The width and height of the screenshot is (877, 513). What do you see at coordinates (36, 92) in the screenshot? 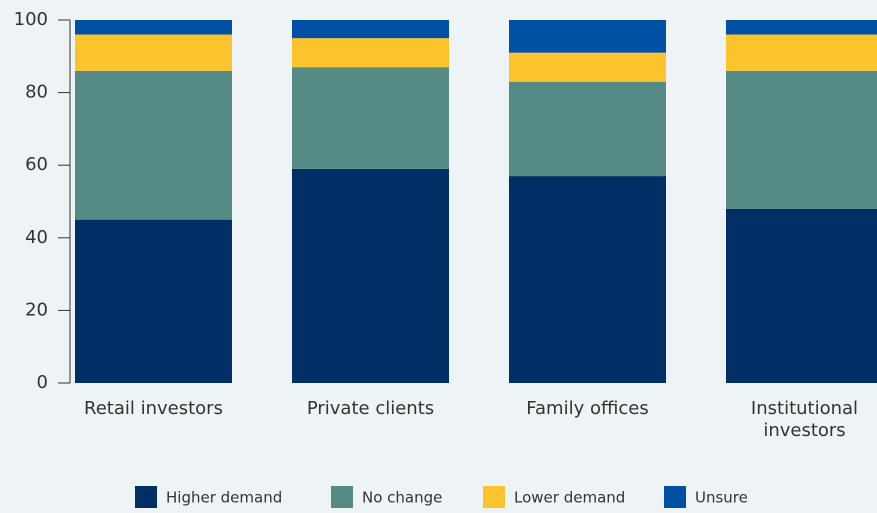
I see `y-tick-label: 80` at bounding box center [36, 92].